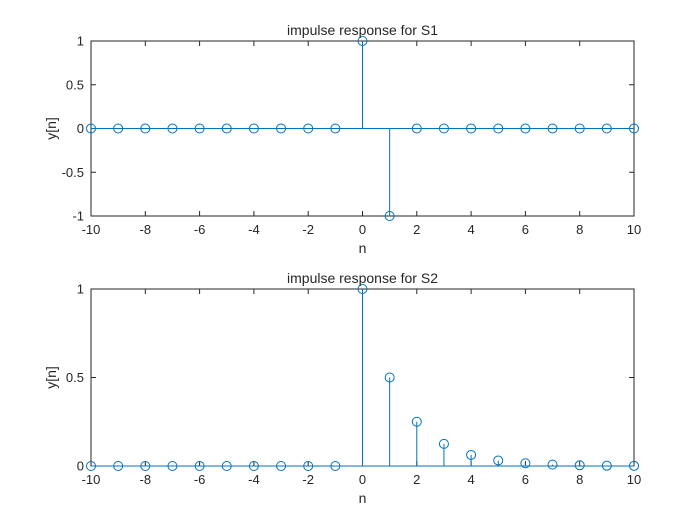 This screenshot has height=530, width=700. What do you see at coordinates (78, 216) in the screenshot?
I see `y-tick-label: -1` at bounding box center [78, 216].